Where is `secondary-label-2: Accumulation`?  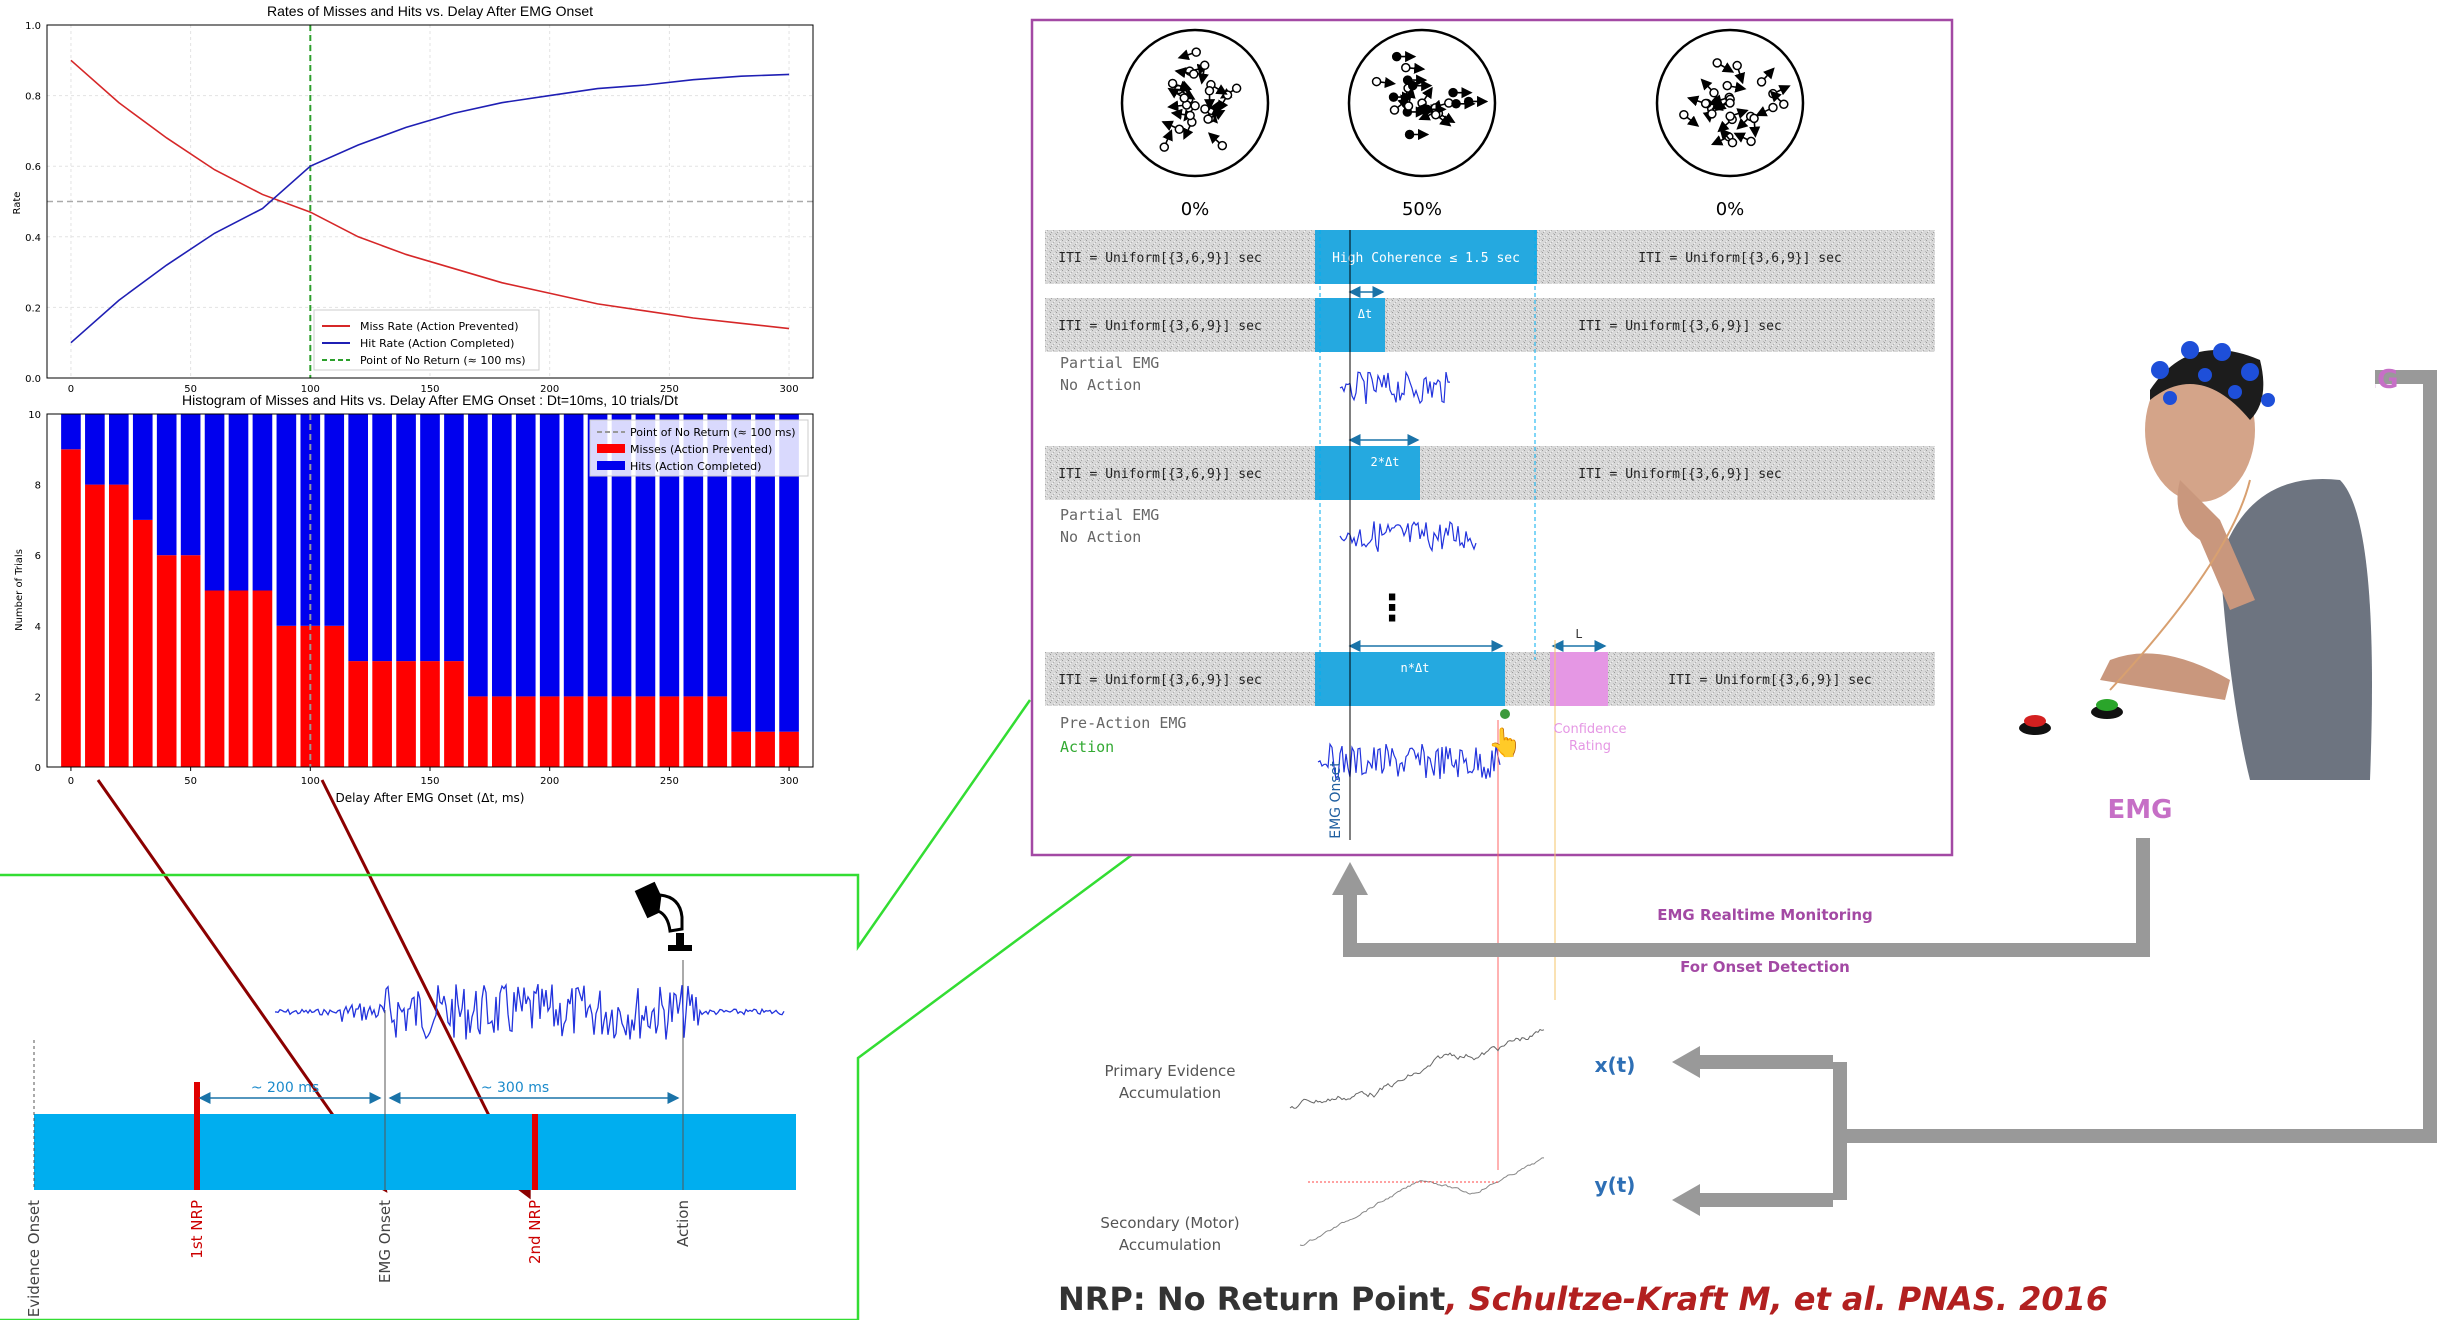
secondary-label-2: Accumulation is located at coordinates (1170, 1245).